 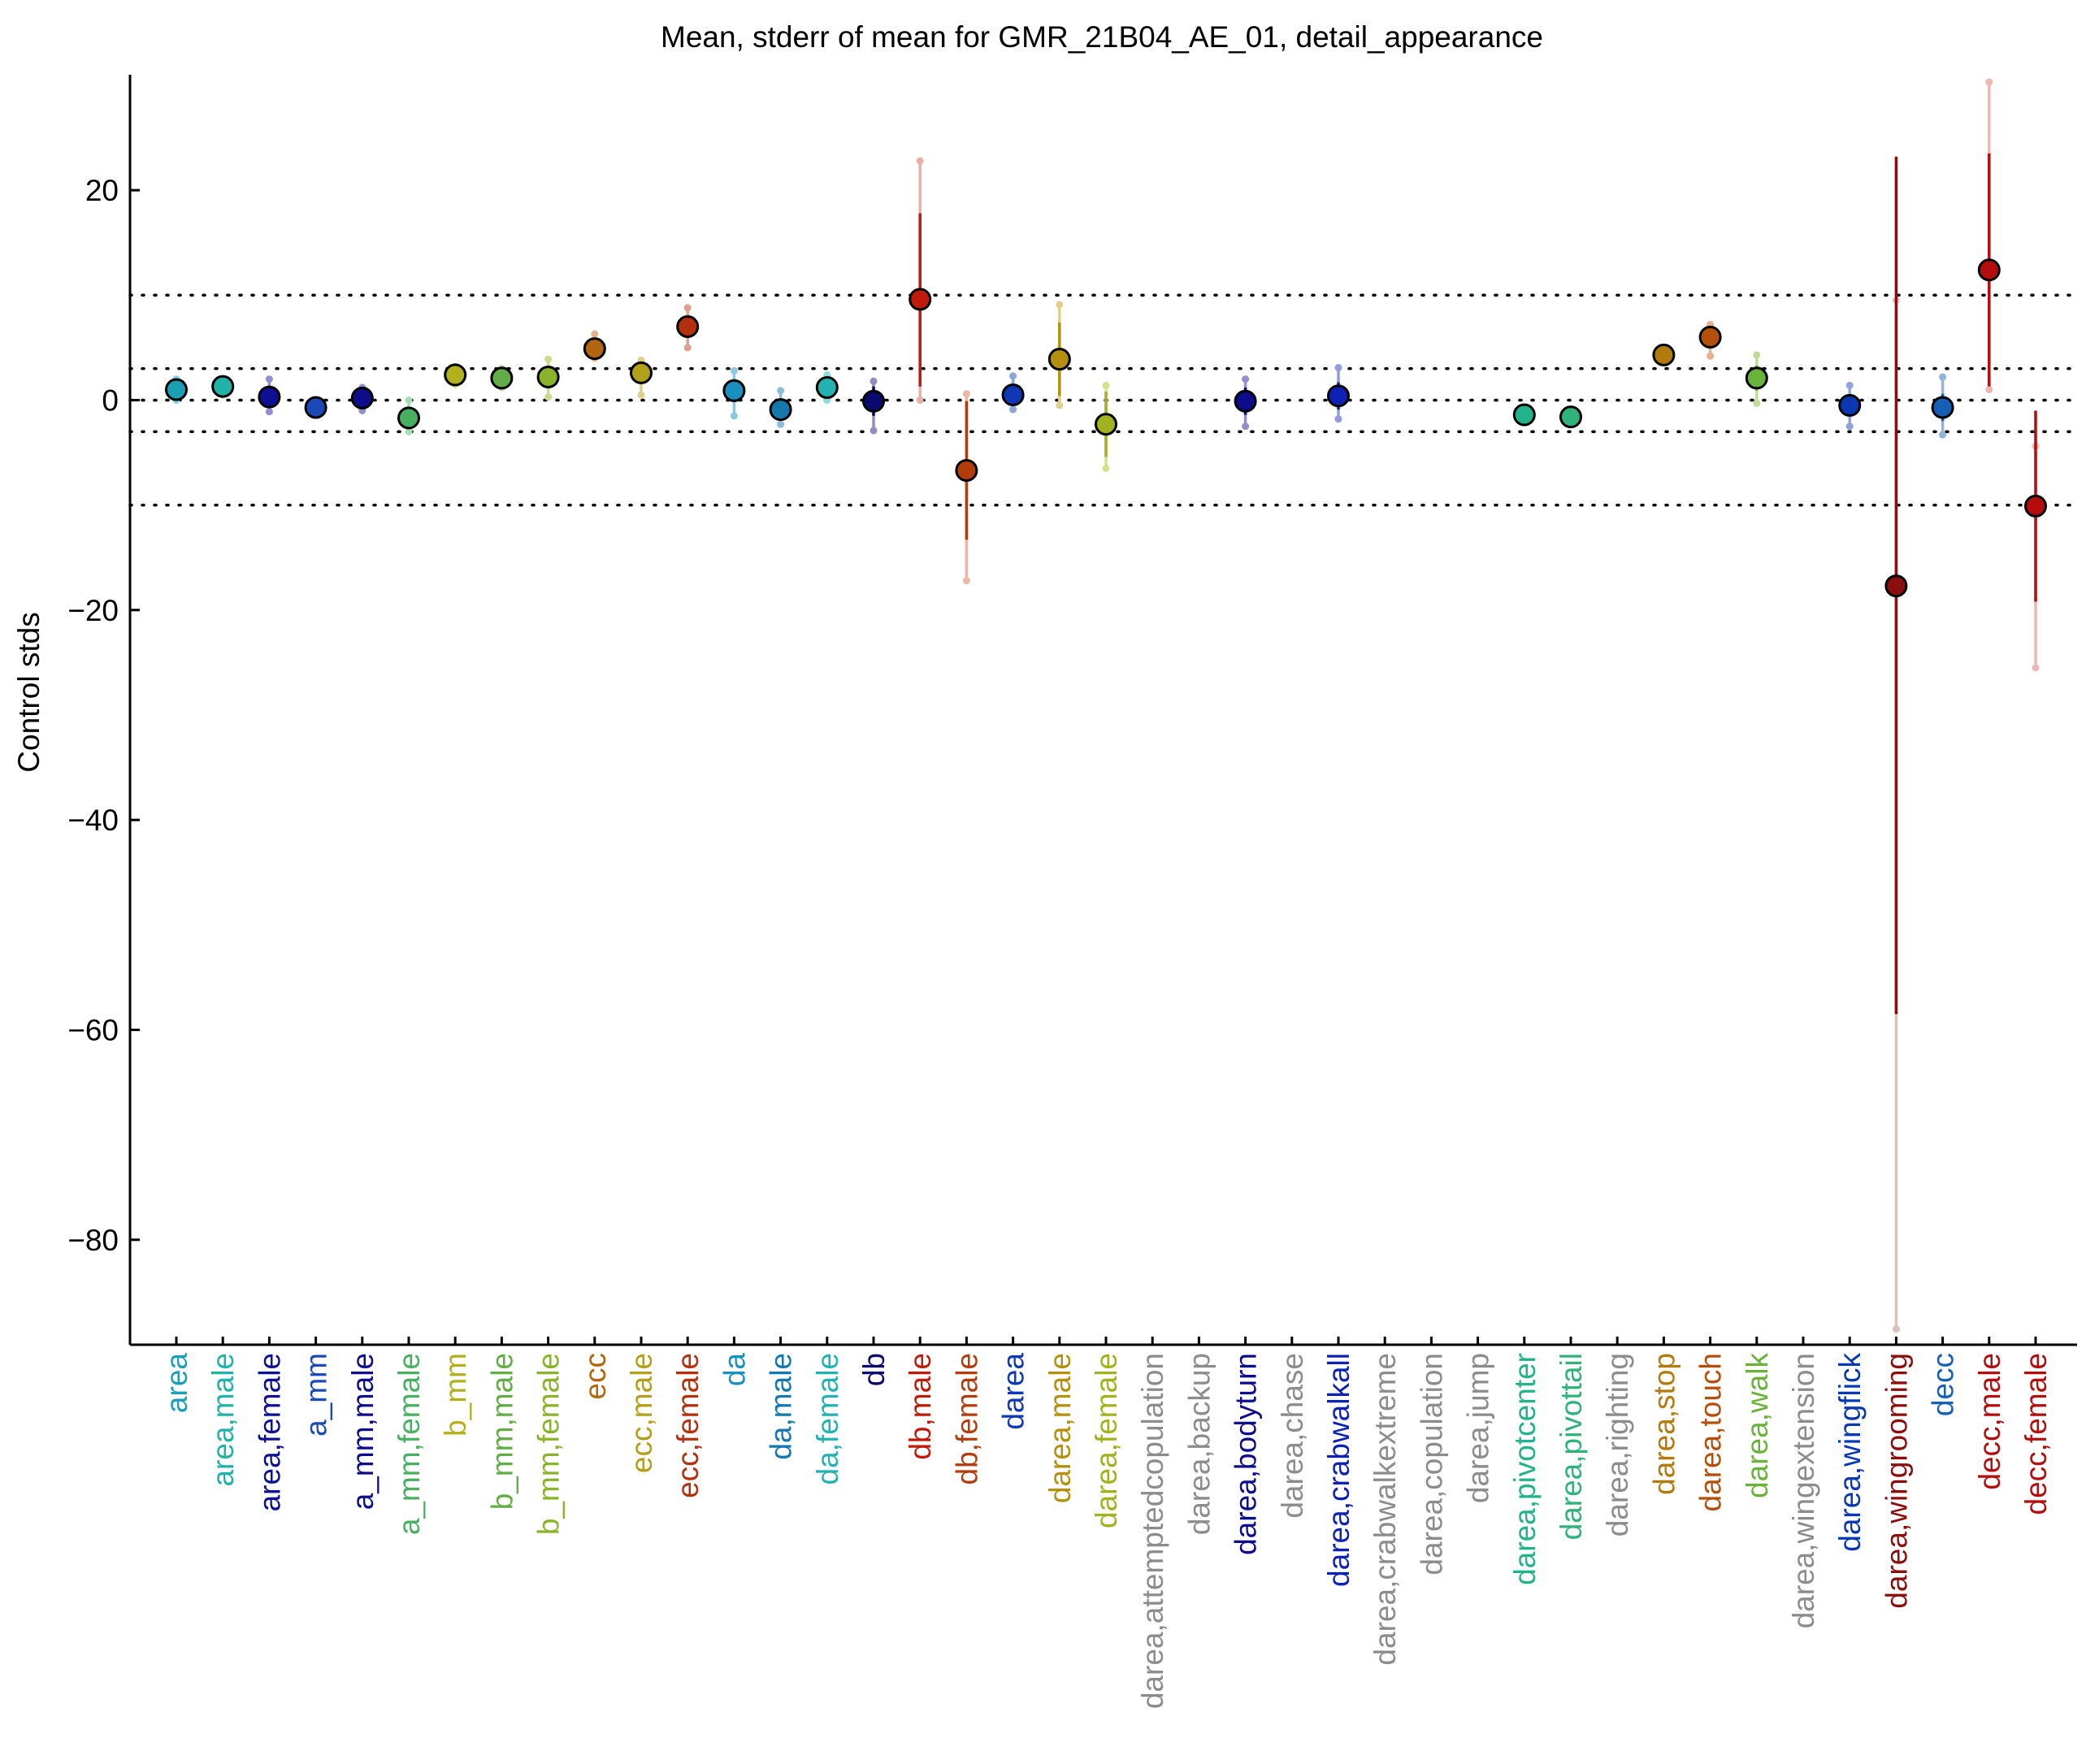 I want to click on x-tick-label: darea,chase, so click(x=1292, y=1436).